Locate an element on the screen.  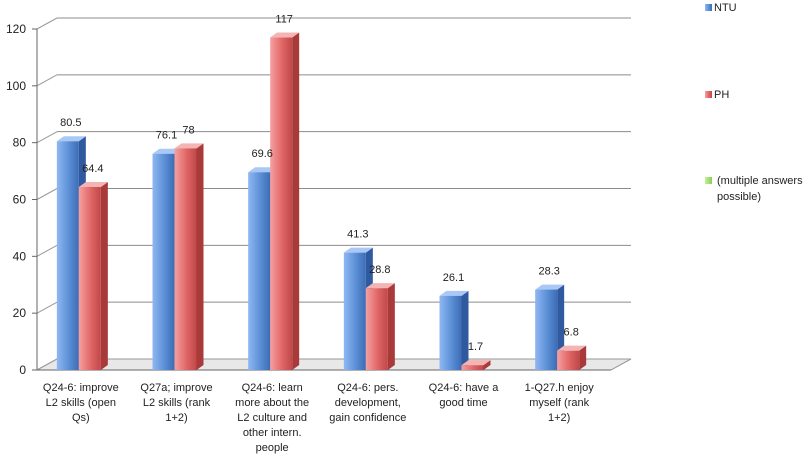
category-label: Q24-6: pers. development, gain confidence is located at coordinates (367, 403).